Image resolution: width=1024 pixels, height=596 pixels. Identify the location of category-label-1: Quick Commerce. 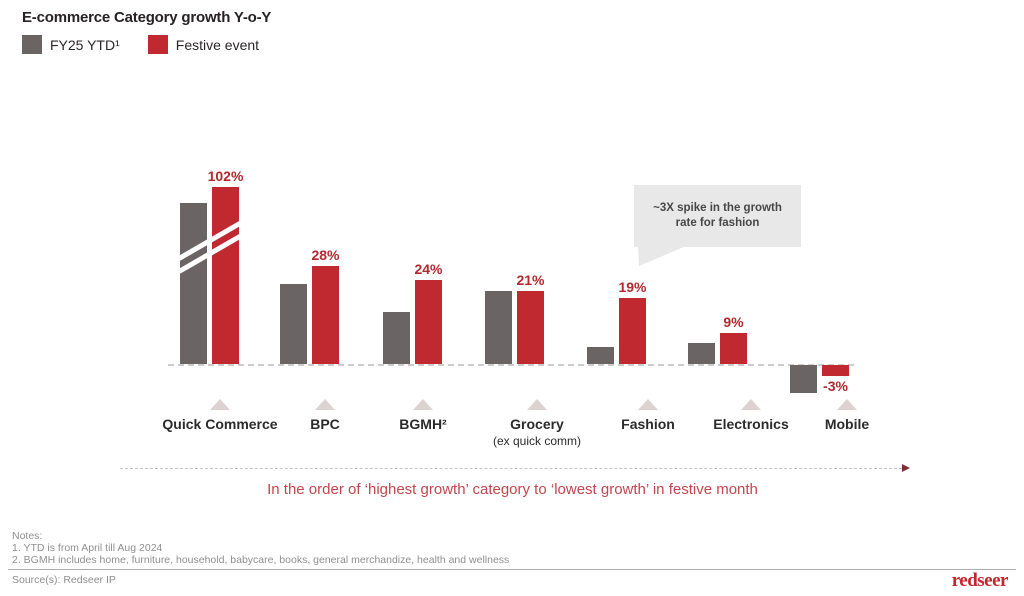
(220, 424).